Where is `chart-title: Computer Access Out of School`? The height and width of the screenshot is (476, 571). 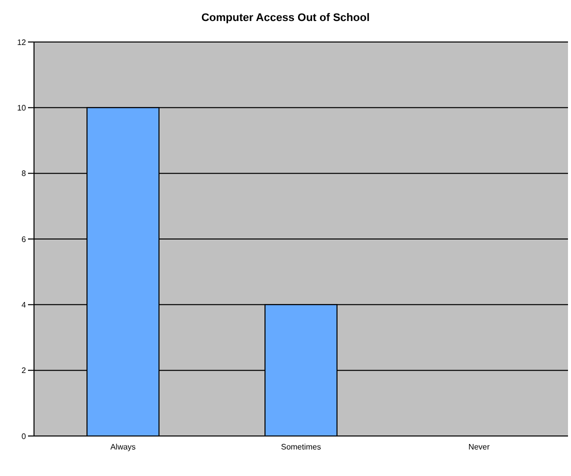 chart-title: Computer Access Out of School is located at coordinates (285, 19).